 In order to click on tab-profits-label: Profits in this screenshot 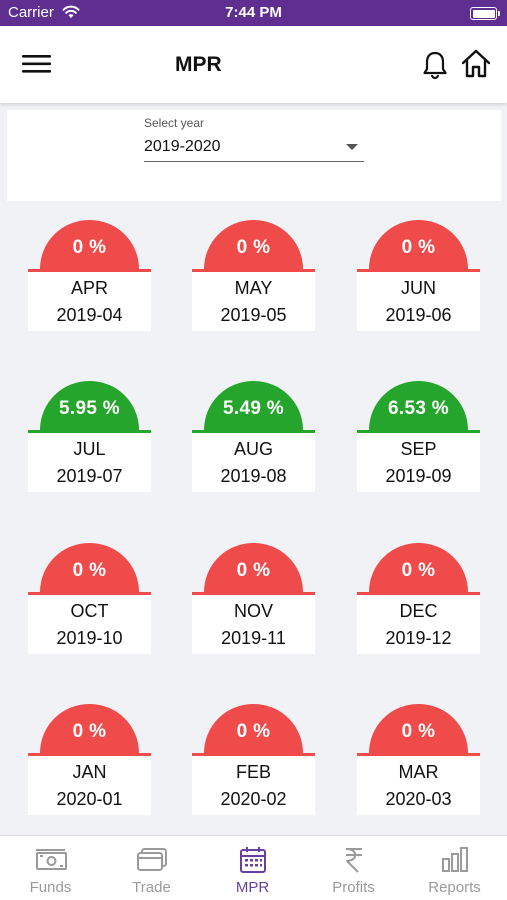, I will do `click(353, 887)`.